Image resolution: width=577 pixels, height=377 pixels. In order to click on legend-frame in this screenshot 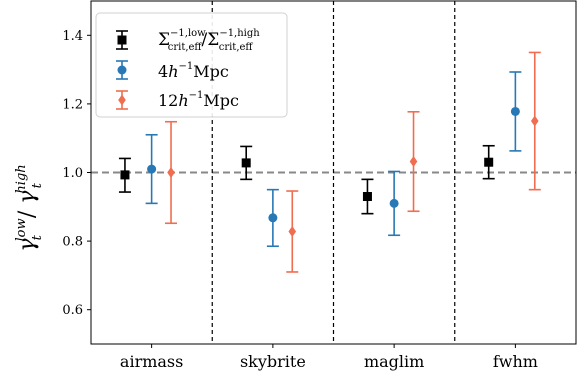, I will do `click(191, 65)`.